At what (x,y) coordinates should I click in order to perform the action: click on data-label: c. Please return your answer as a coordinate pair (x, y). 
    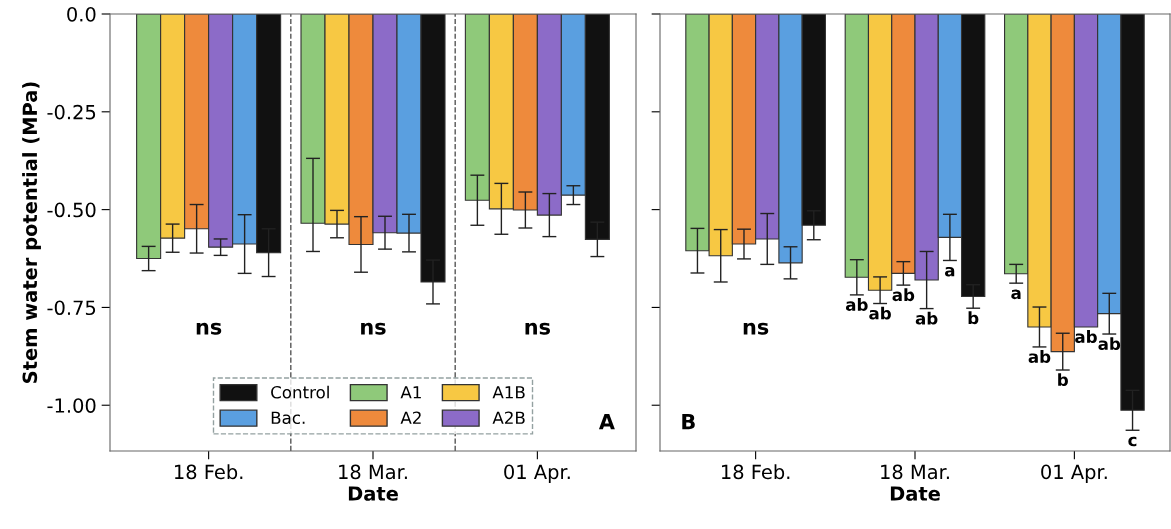
    Looking at the image, I should click on (1132, 441).